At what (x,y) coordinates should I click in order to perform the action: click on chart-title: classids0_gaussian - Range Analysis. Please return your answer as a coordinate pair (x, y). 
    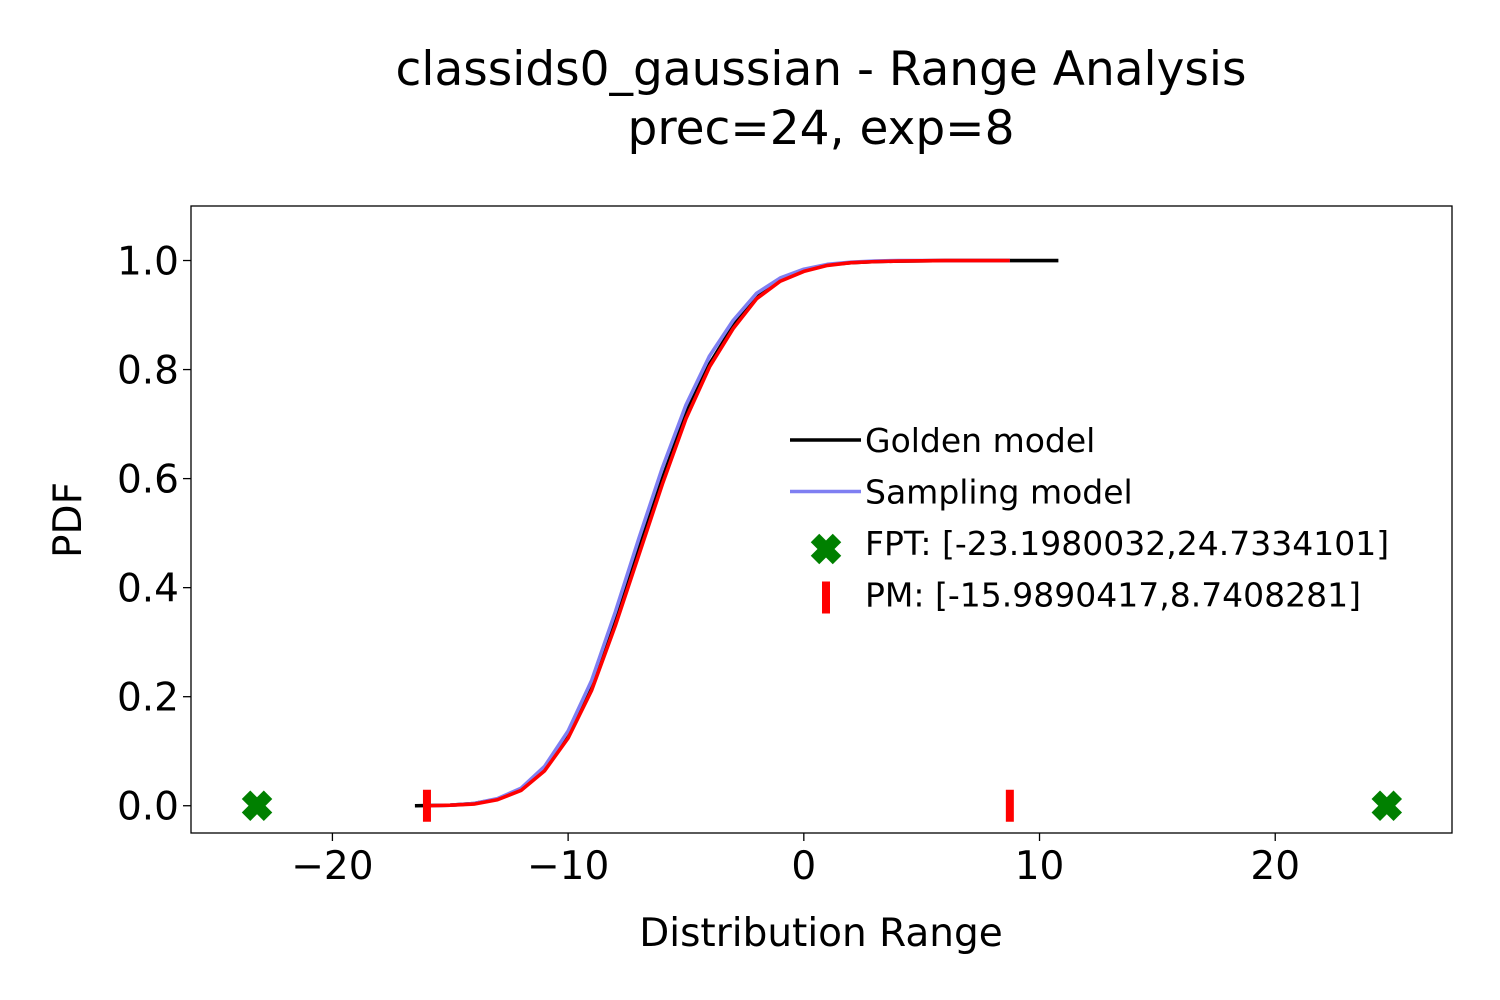
    Looking at the image, I should click on (821, 69).